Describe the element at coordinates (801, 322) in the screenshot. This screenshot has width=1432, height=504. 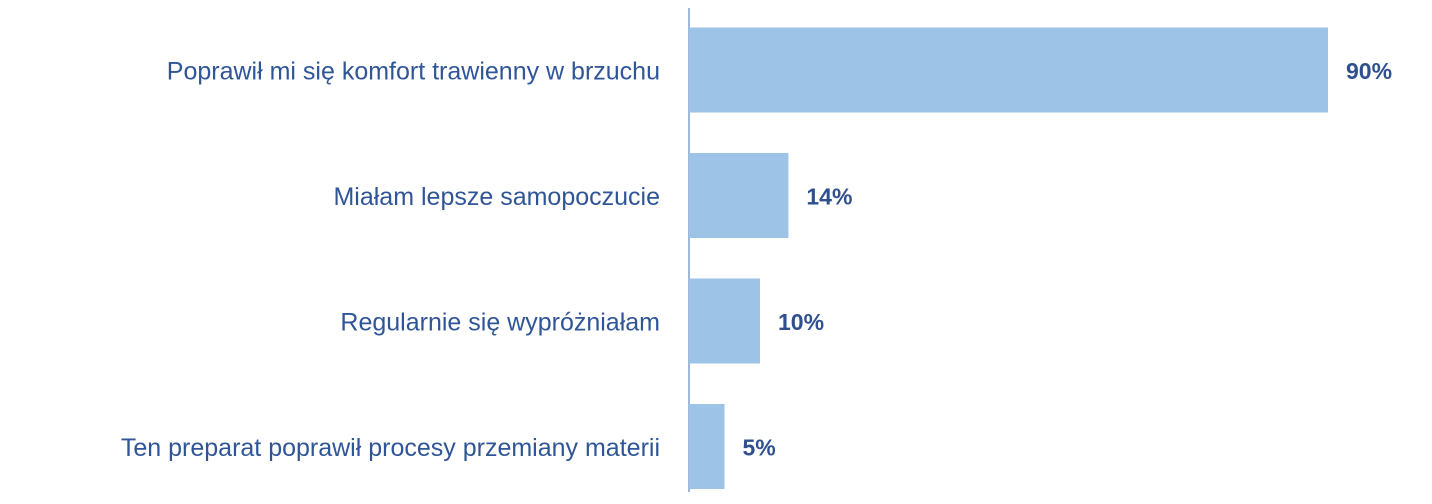
I see `value-label: 10%` at that location.